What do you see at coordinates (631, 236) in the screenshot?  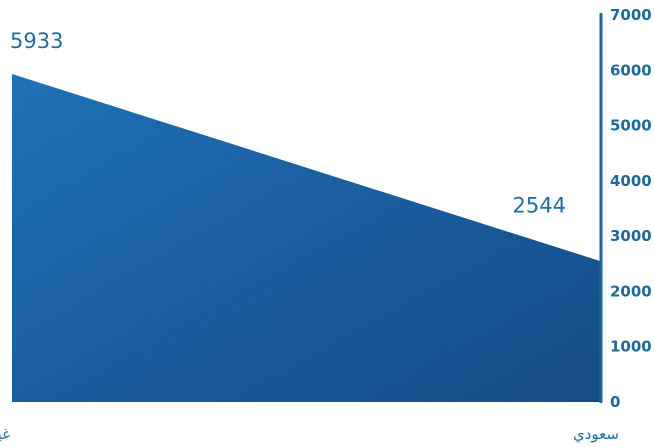 I see `y-tick-label-3000: 3000` at bounding box center [631, 236].